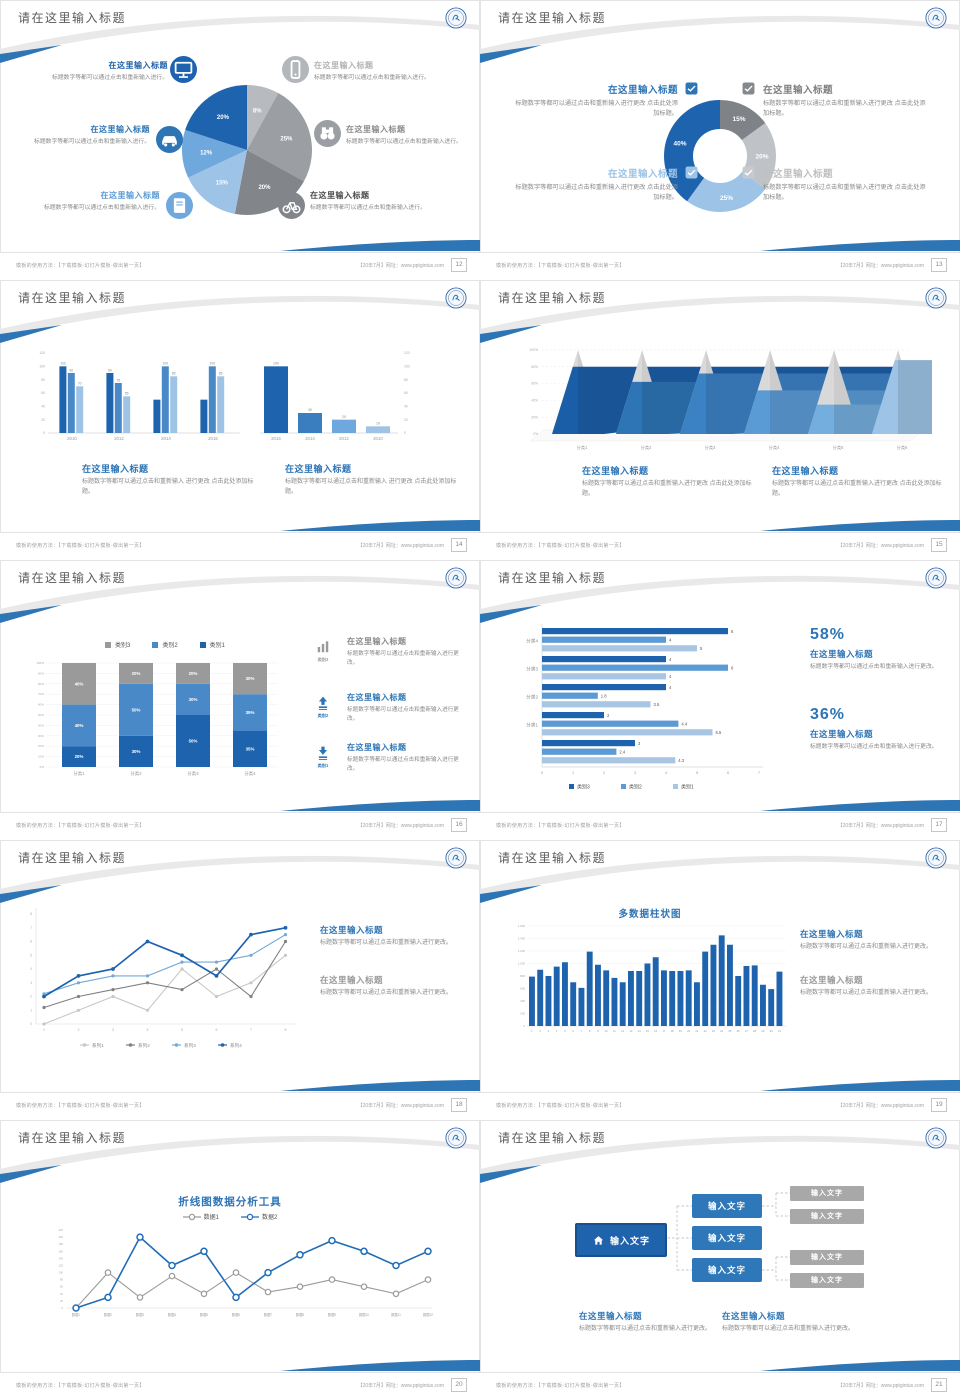  What do you see at coordinates (344, 417) in the screenshot?
I see `bar-value: 20` at bounding box center [344, 417].